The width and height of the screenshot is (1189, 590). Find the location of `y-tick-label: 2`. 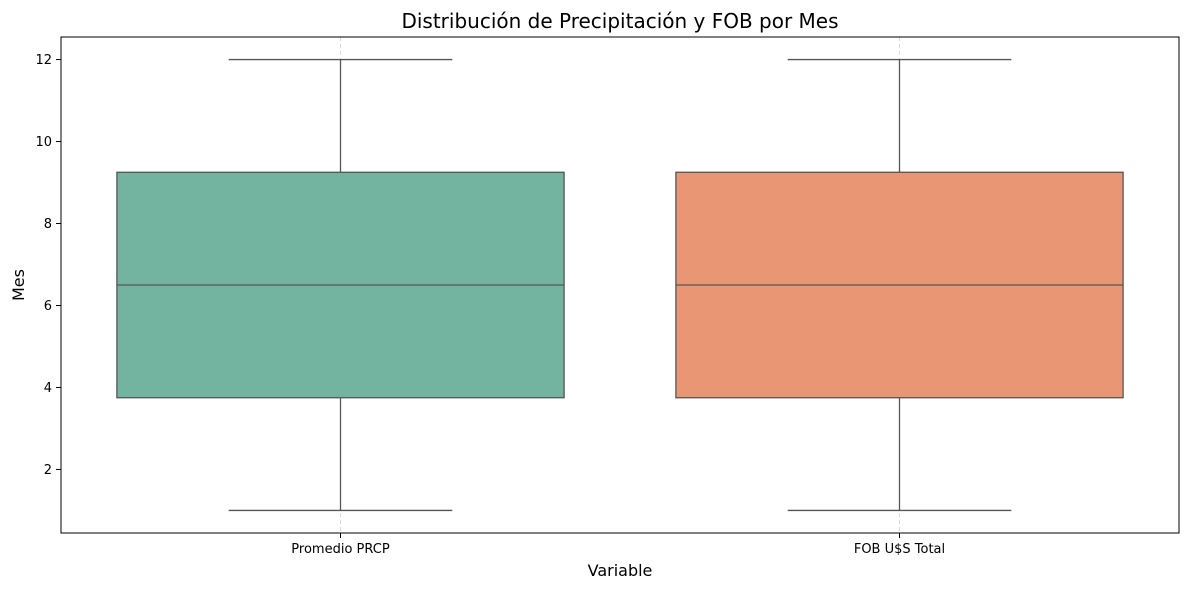

y-tick-label: 2 is located at coordinates (48, 470).